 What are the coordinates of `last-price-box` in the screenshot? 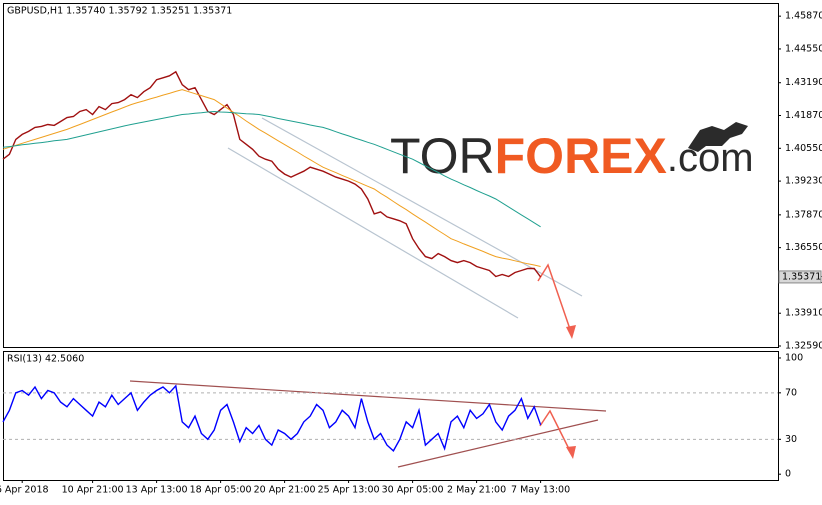 It's located at (800, 277).